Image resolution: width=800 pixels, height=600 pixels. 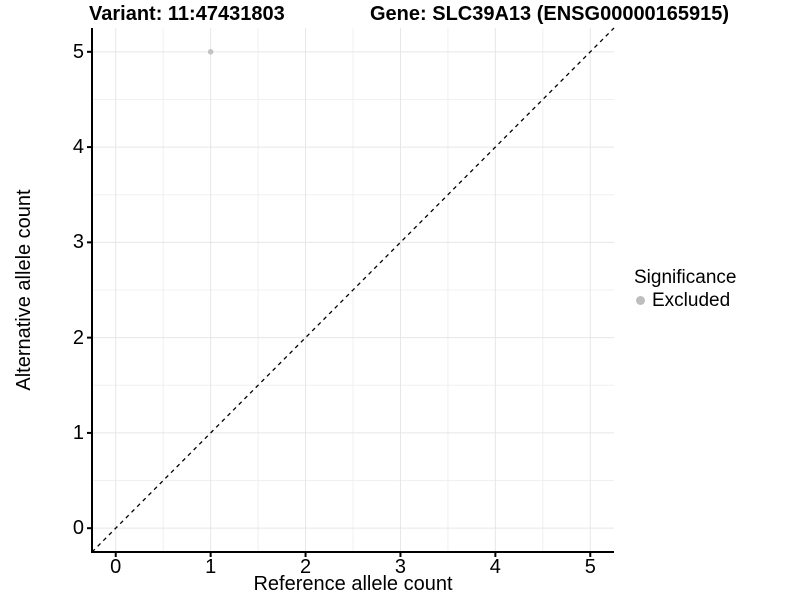 I want to click on y-tick-label: 3, so click(x=78, y=242).